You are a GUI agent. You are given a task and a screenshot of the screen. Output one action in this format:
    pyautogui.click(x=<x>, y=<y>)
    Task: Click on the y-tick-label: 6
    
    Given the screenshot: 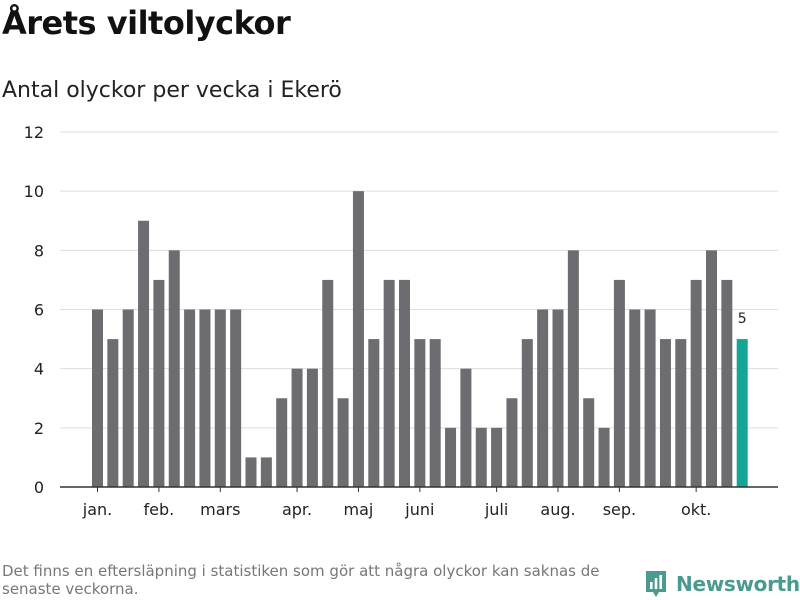 What is the action you would take?
    pyautogui.click(x=39, y=310)
    